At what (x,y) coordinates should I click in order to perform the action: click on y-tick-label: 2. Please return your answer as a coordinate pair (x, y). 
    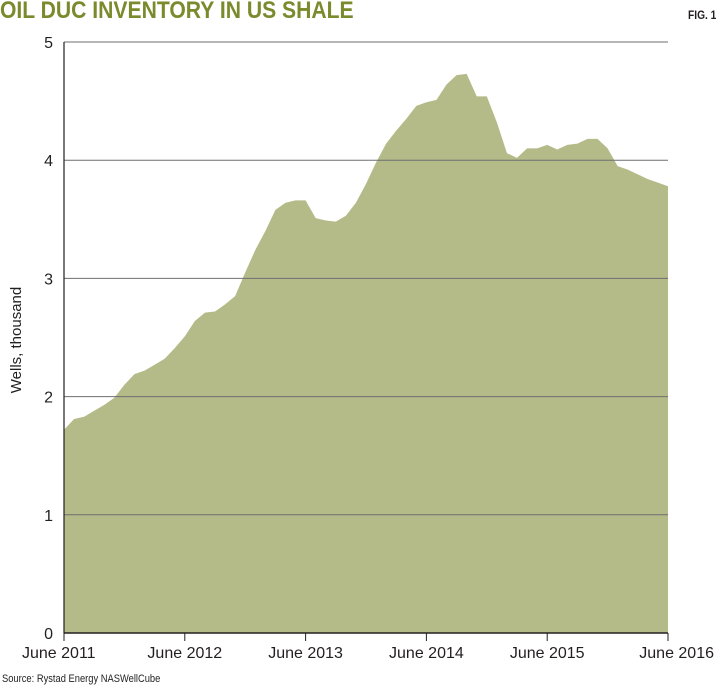
    Looking at the image, I should click on (48, 398).